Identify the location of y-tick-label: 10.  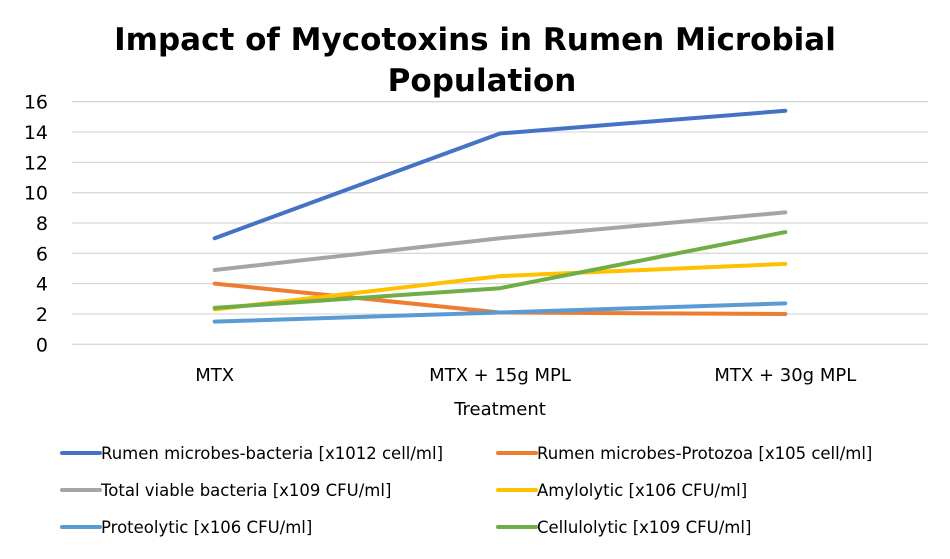
(36, 194).